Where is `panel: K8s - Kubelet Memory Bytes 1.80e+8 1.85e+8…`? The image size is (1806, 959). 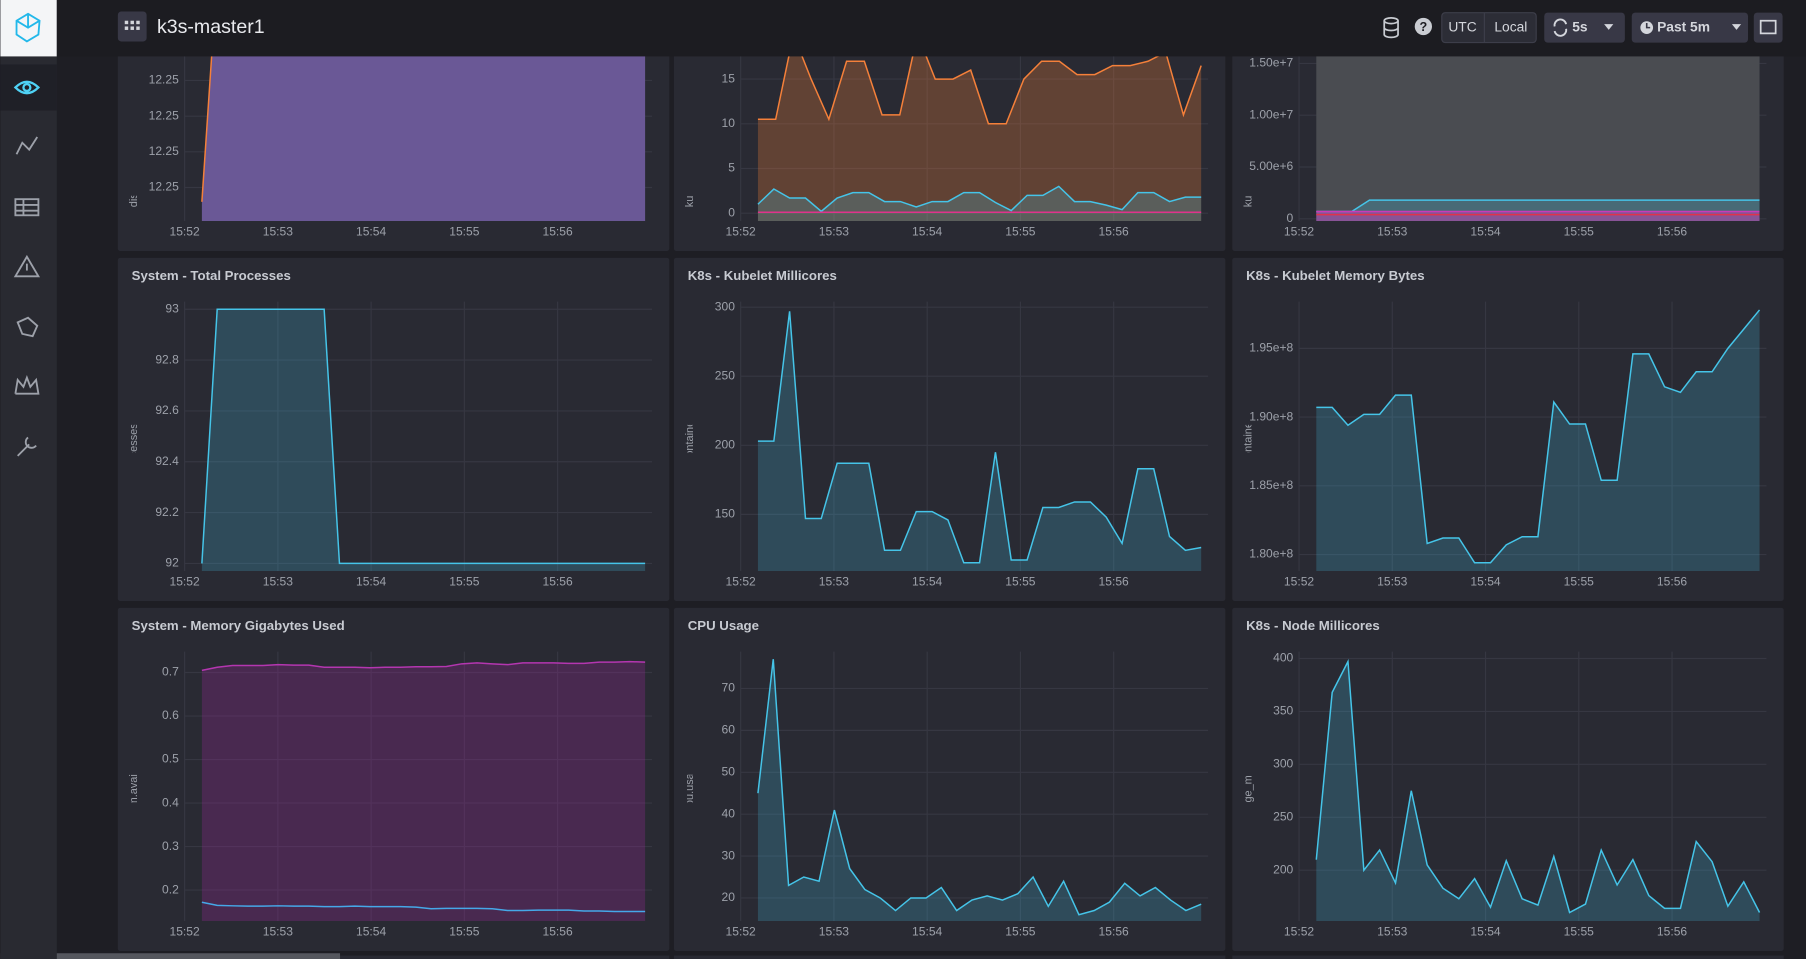 panel: K8s - Kubelet Memory Bytes 1.80e+8 1.85e+8… is located at coordinates (1508, 429).